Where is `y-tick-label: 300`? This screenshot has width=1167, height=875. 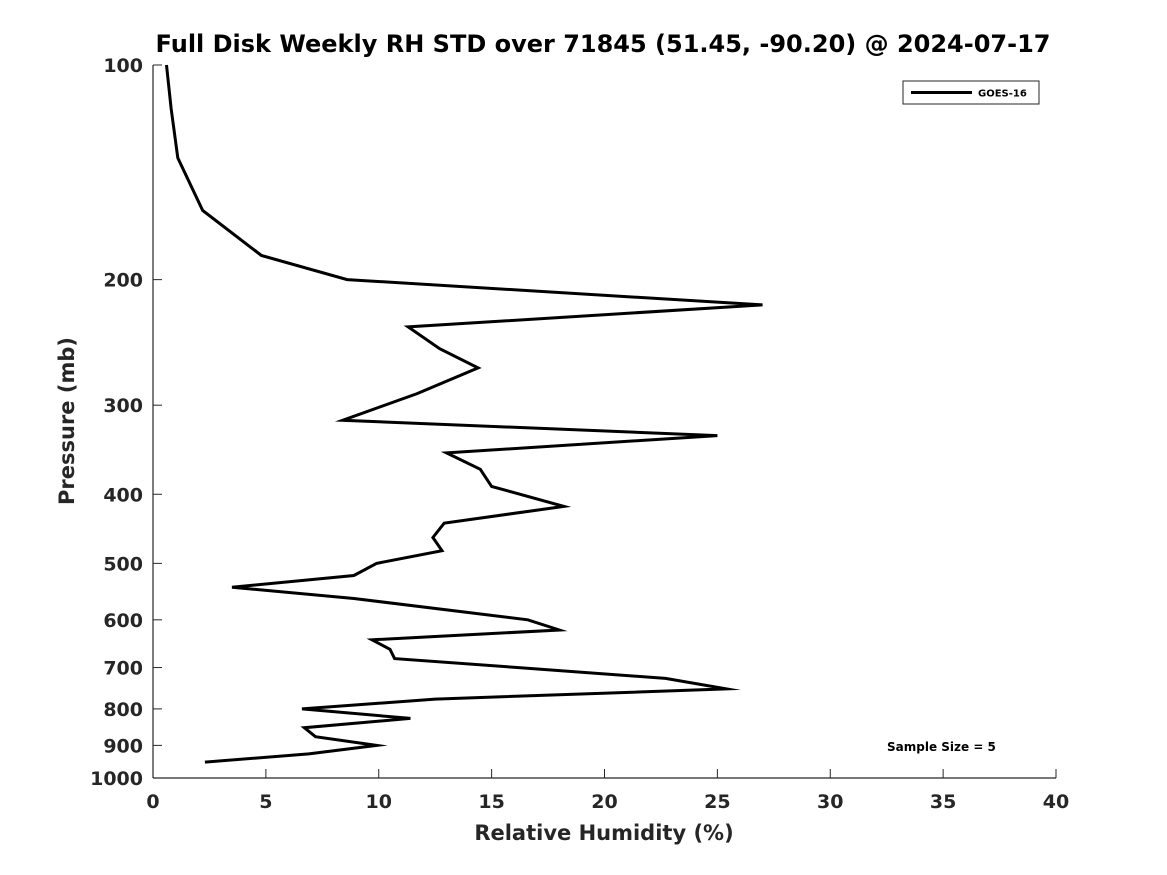 y-tick-label: 300 is located at coordinates (123, 406).